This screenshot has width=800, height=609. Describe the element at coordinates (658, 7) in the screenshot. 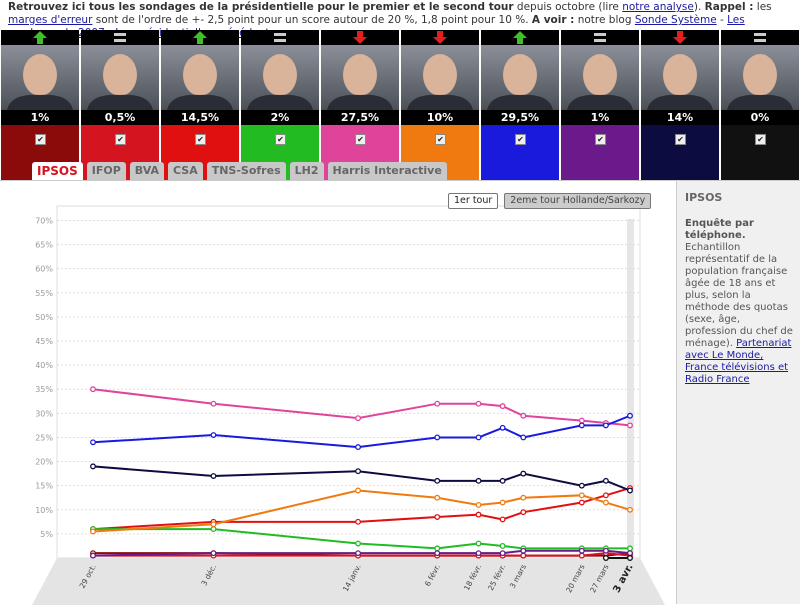

I see `link: notre analyse` at that location.